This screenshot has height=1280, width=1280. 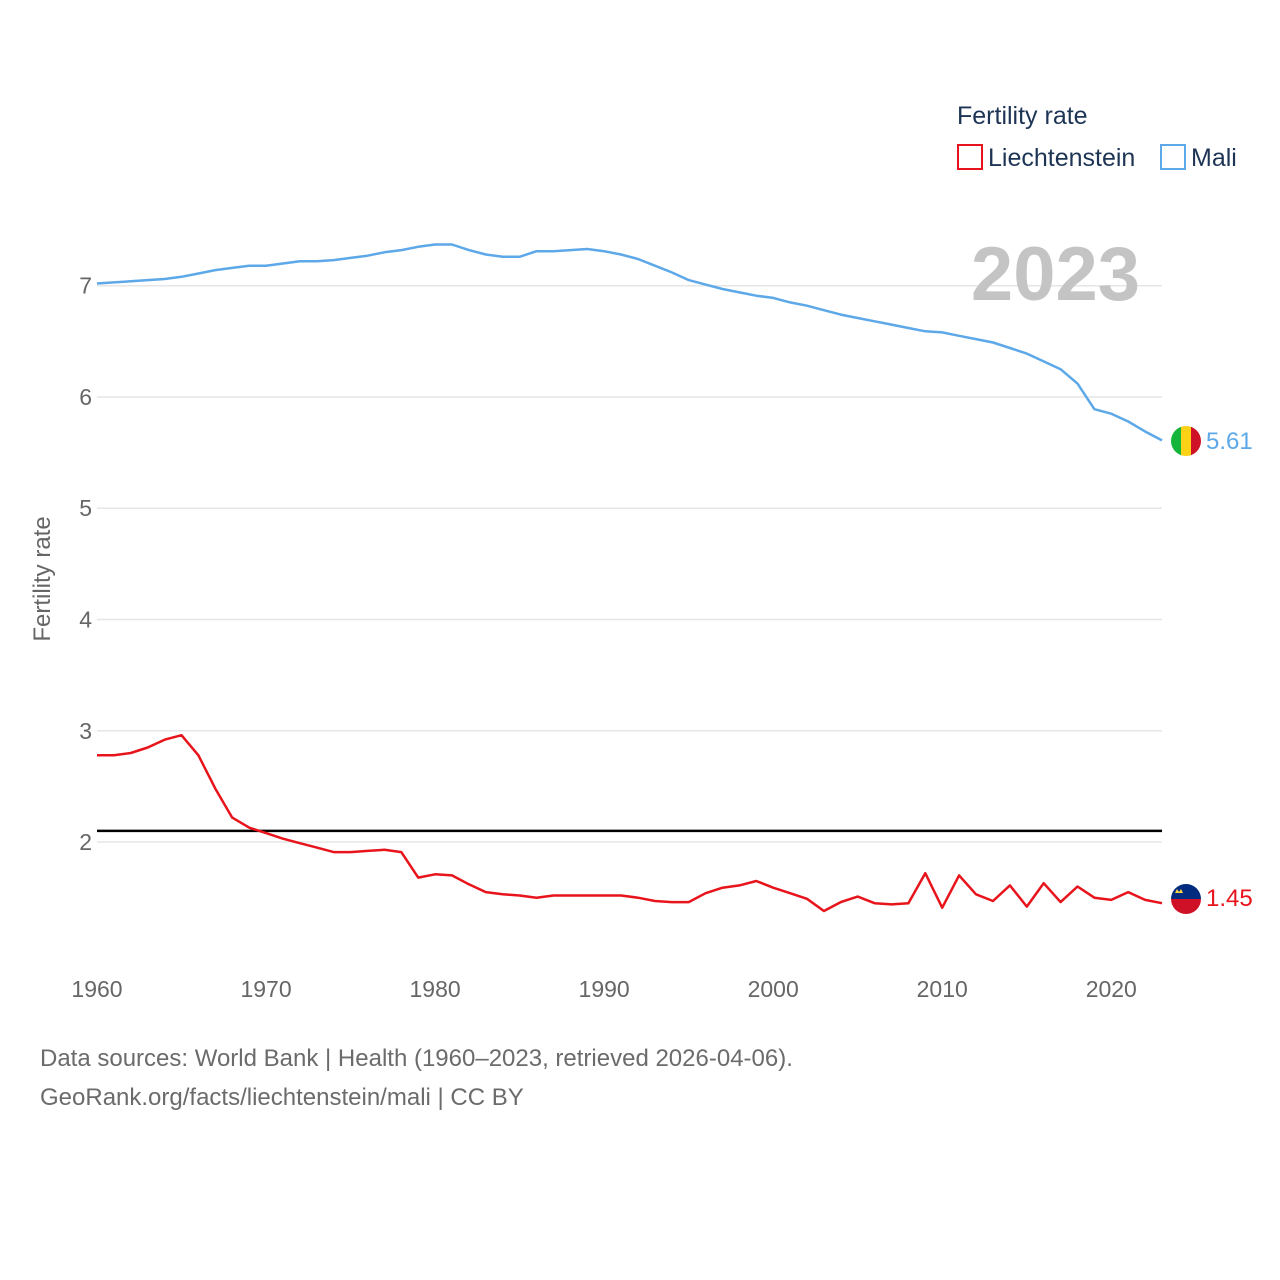 I want to click on series-line-mali, so click(x=629, y=342).